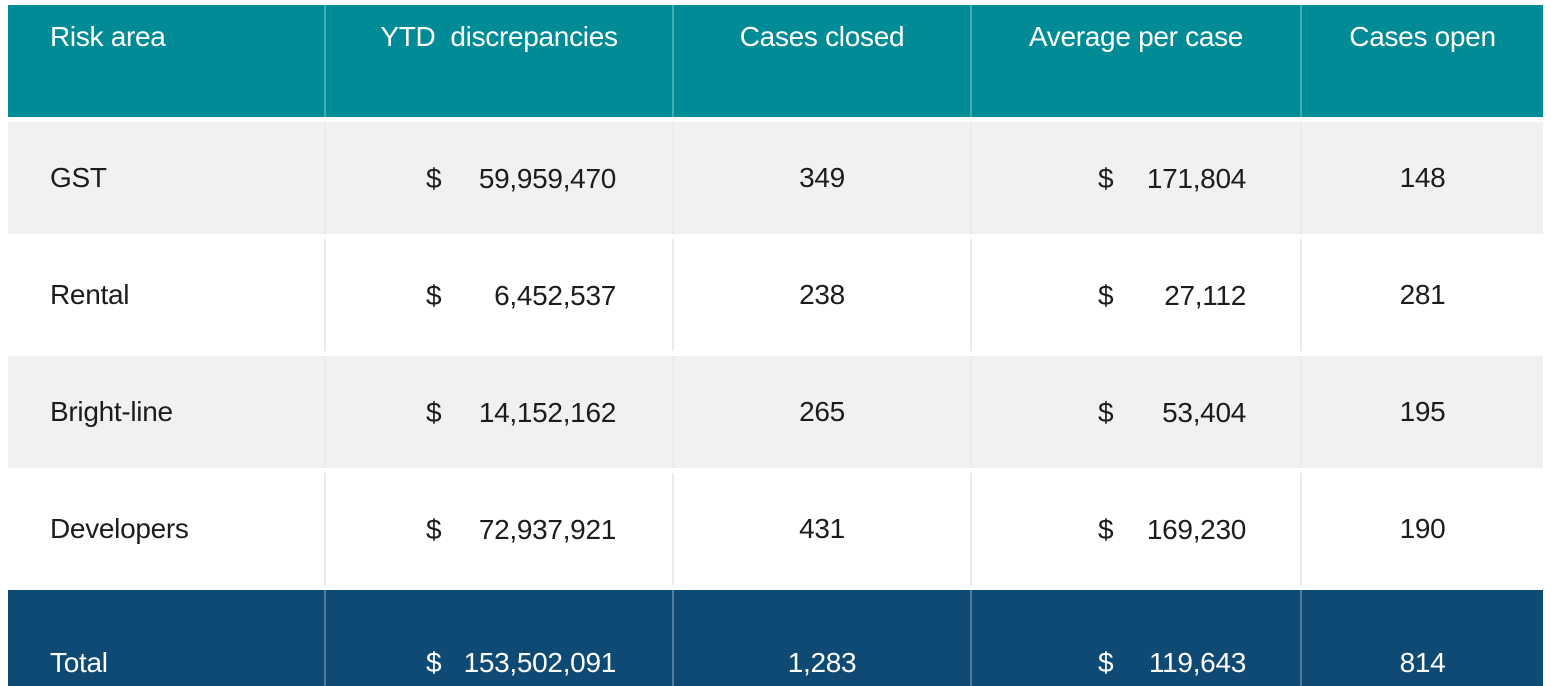  What do you see at coordinates (821, 412) in the screenshot?
I see `cases-closed-cell: 265` at bounding box center [821, 412].